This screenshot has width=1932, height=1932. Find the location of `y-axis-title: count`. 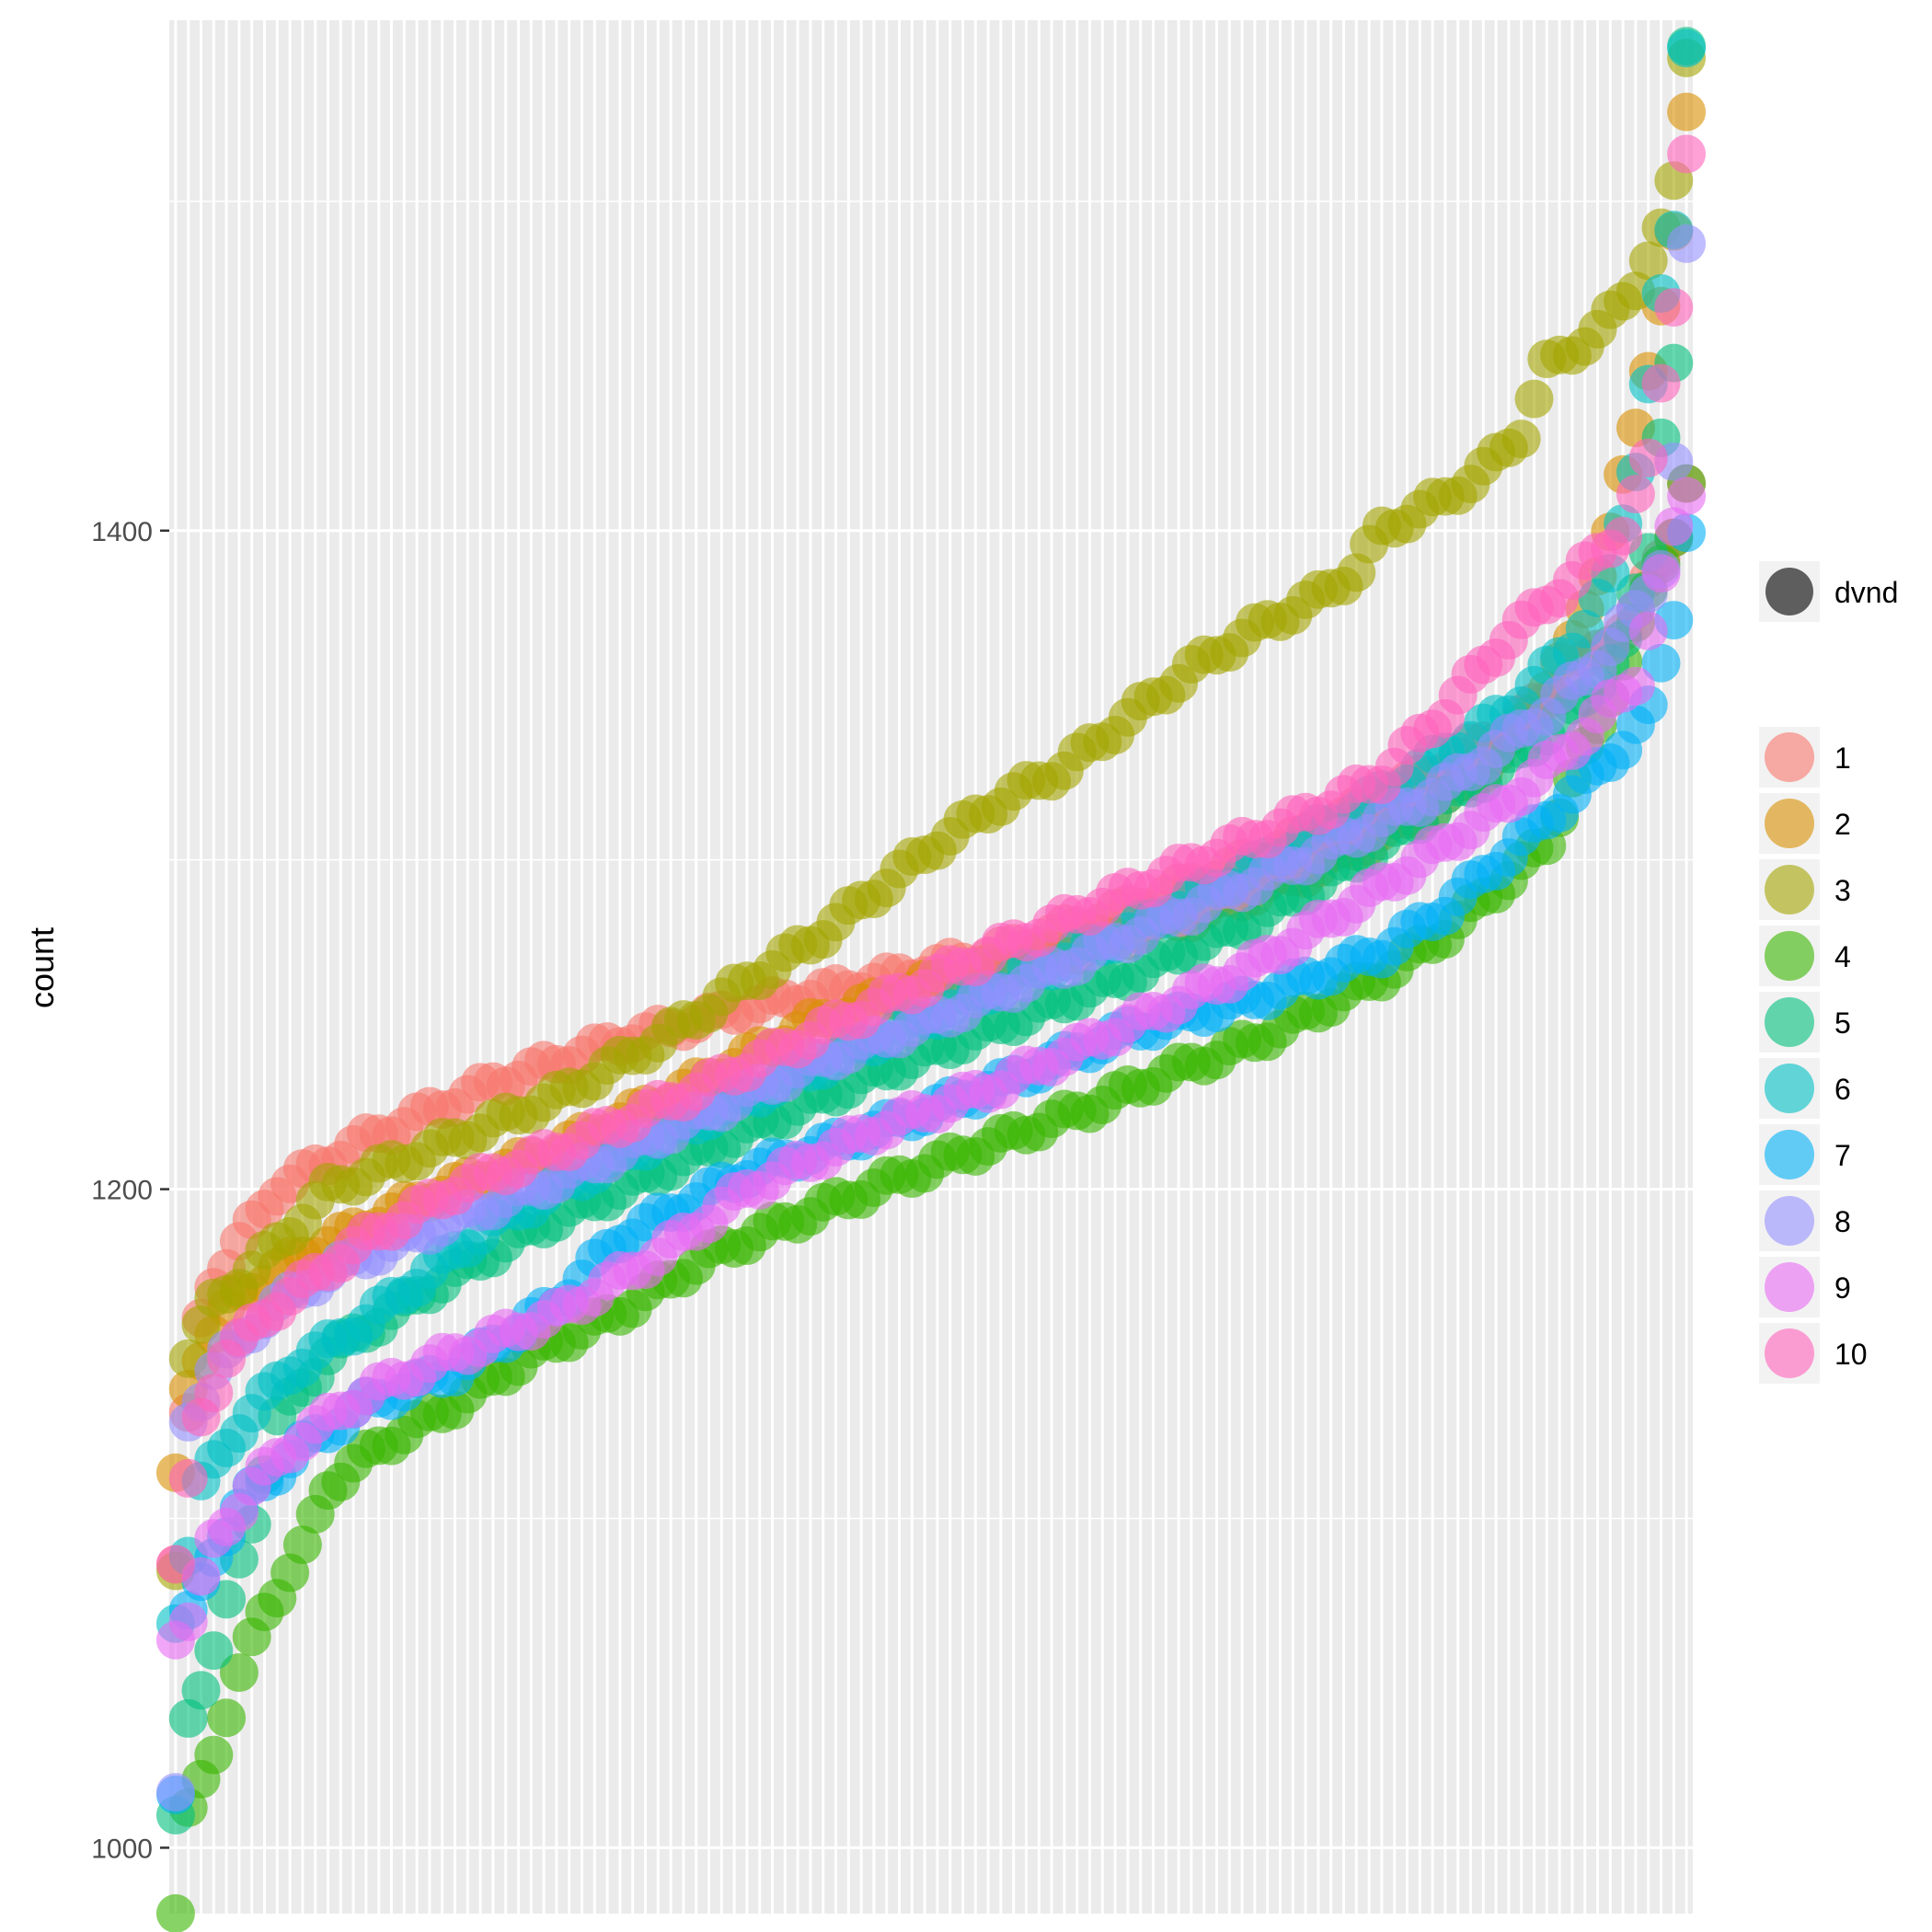

y-axis-title: count is located at coordinates (42, 968).